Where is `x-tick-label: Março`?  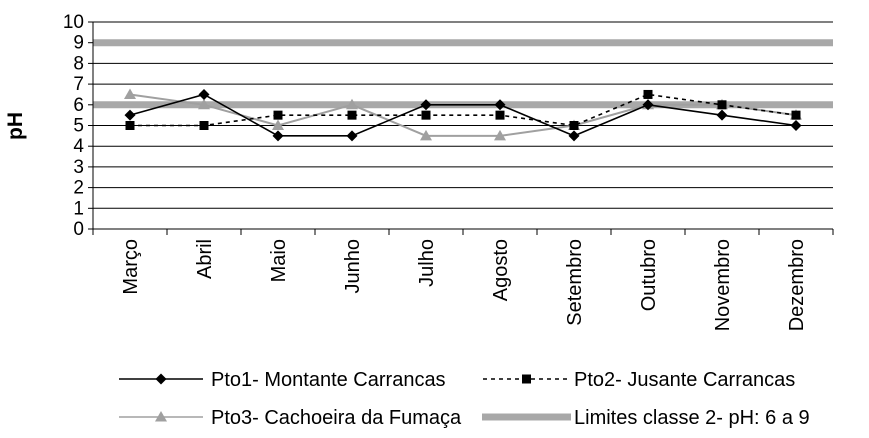
x-tick-label: Março is located at coordinates (131, 267).